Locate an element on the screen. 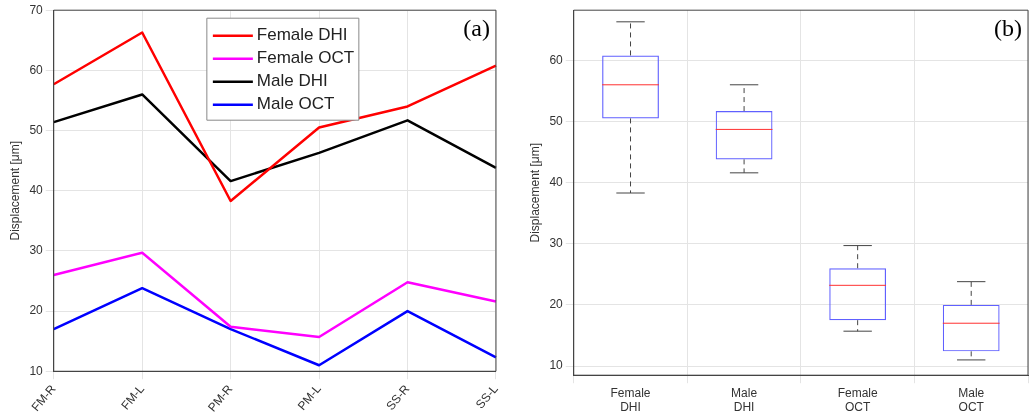 The image size is (1034, 418). x-tick-label: Male OCT is located at coordinates (971, 400).